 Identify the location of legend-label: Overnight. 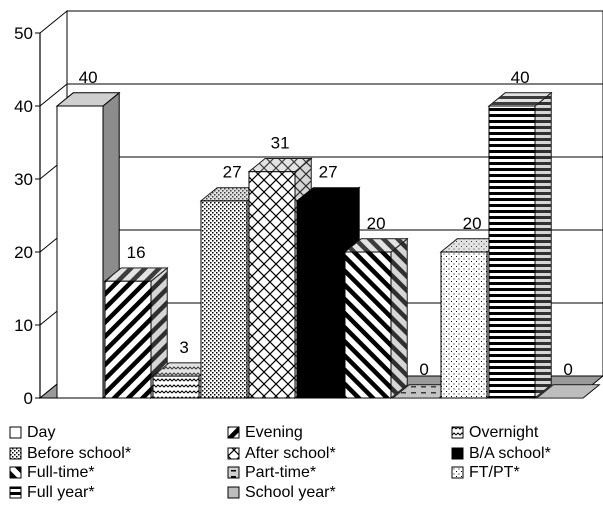
(504, 432).